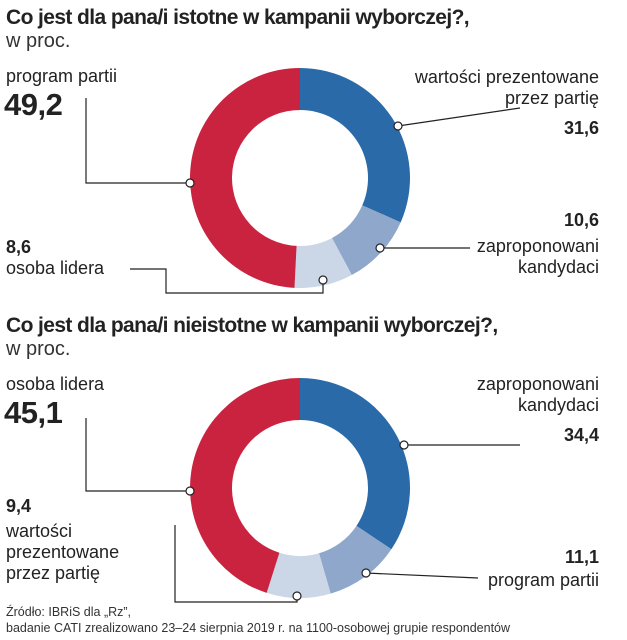 The height and width of the screenshot is (640, 627). Describe the element at coordinates (38, 41) in the screenshot. I see `chart1-subtitle: w proc.` at that location.